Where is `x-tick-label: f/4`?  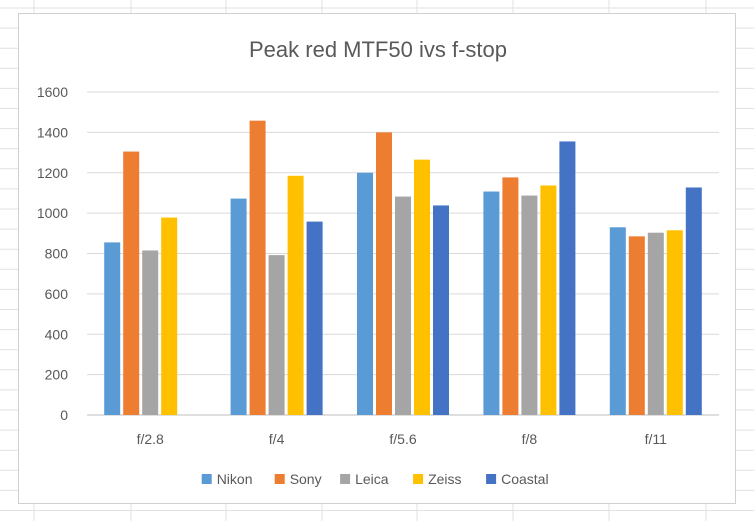 x-tick-label: f/4 is located at coordinates (277, 439).